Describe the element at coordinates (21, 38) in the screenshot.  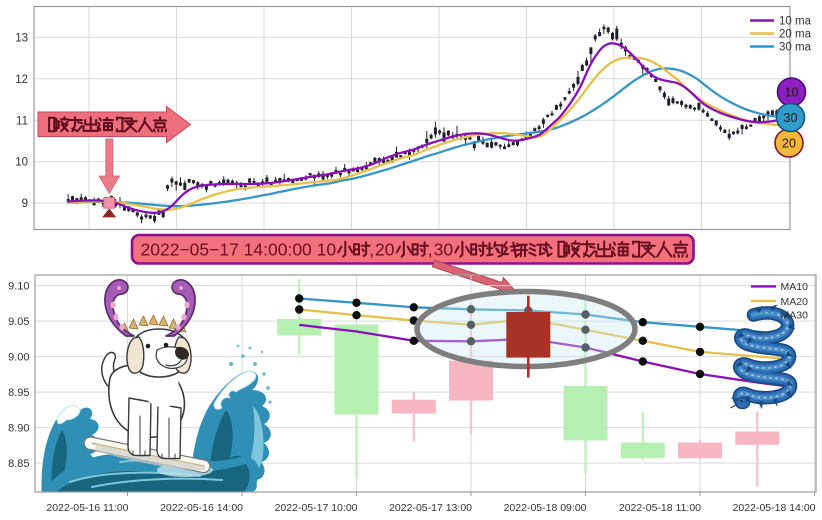
I see `svg-text: 13` at that location.